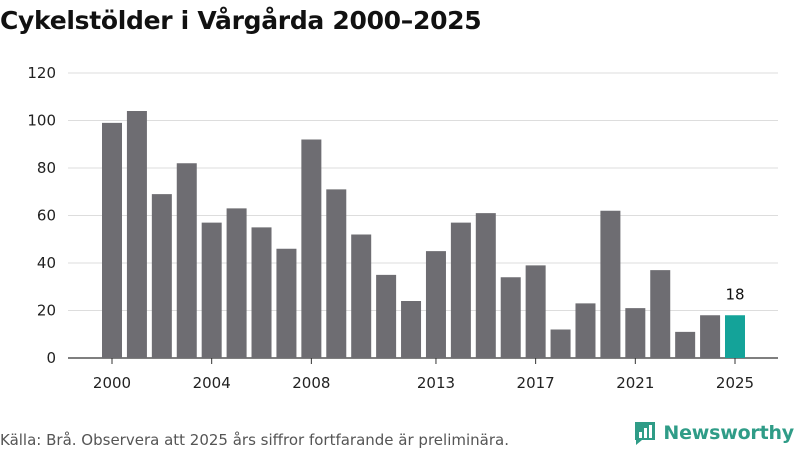 The height and width of the screenshot is (450, 800). What do you see at coordinates (186, 260) in the screenshot?
I see `bar-2003` at bounding box center [186, 260].